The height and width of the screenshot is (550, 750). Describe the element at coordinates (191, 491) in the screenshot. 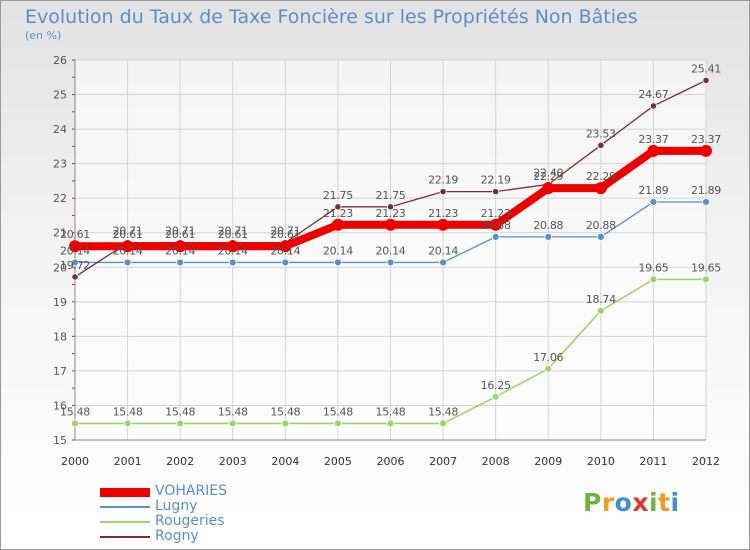

I see `legend-label: VOHARIES` at that location.